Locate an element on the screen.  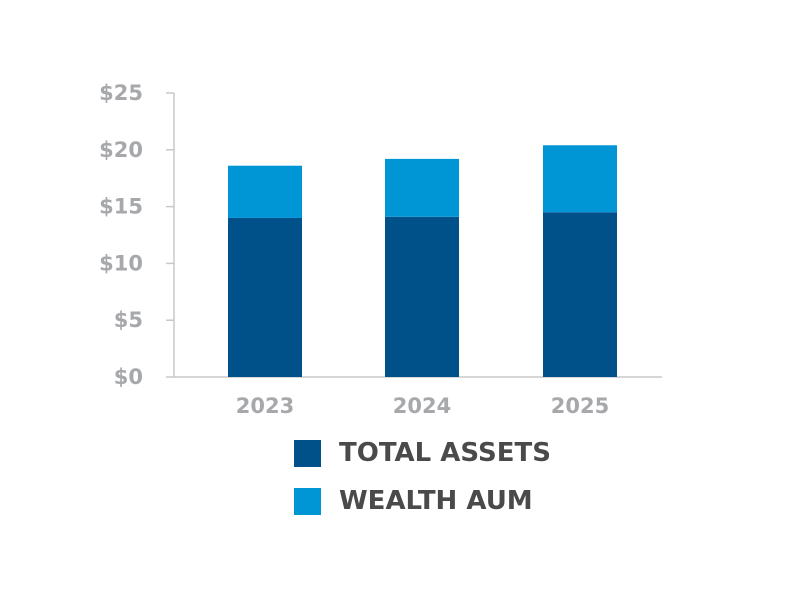
y-tick-label: $5 is located at coordinates (128, 320).